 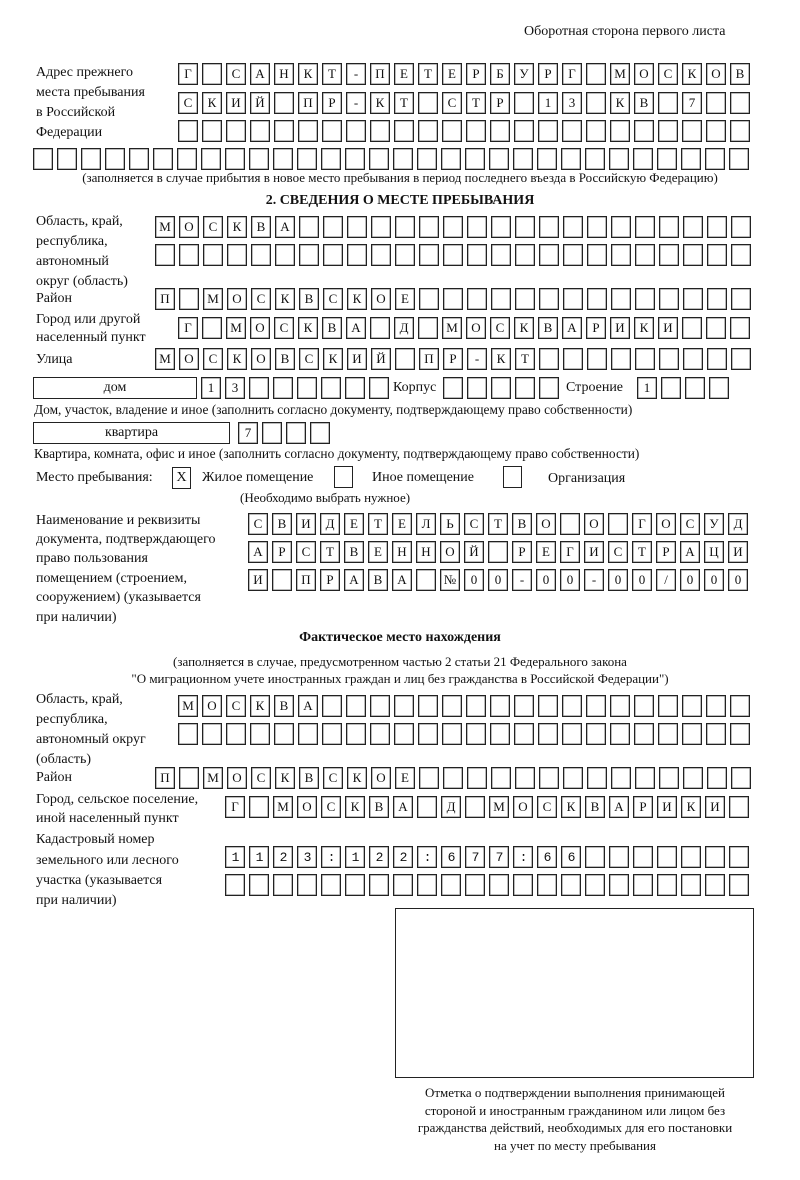 What do you see at coordinates (248, 433) in the screenshot?
I see `char-cell: 7` at bounding box center [248, 433].